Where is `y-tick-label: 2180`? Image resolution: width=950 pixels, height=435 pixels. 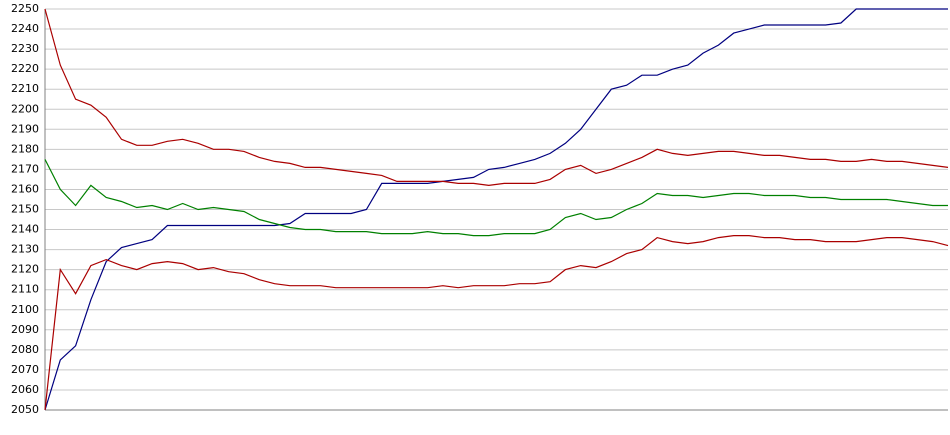 y-tick-label: 2180 is located at coordinates (25, 148).